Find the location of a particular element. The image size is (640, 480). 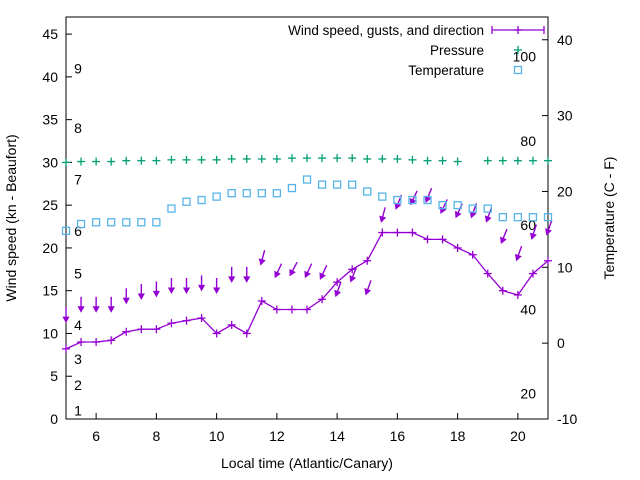

beaufort-label-8: 8 is located at coordinates (78, 128).